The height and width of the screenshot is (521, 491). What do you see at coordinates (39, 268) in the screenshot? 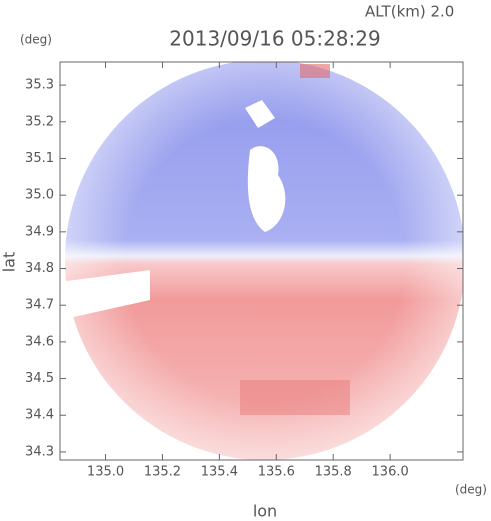
I see `y-tick-label: 34.8` at bounding box center [39, 268].